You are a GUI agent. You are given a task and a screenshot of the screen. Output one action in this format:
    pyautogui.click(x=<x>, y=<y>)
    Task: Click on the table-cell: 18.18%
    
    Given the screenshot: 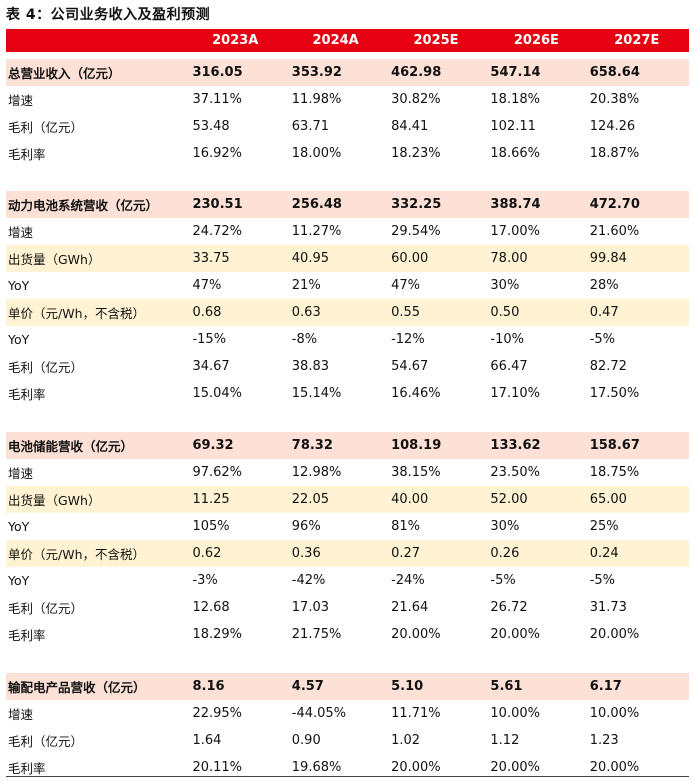 What is the action you would take?
    pyautogui.click(x=515, y=99)
    